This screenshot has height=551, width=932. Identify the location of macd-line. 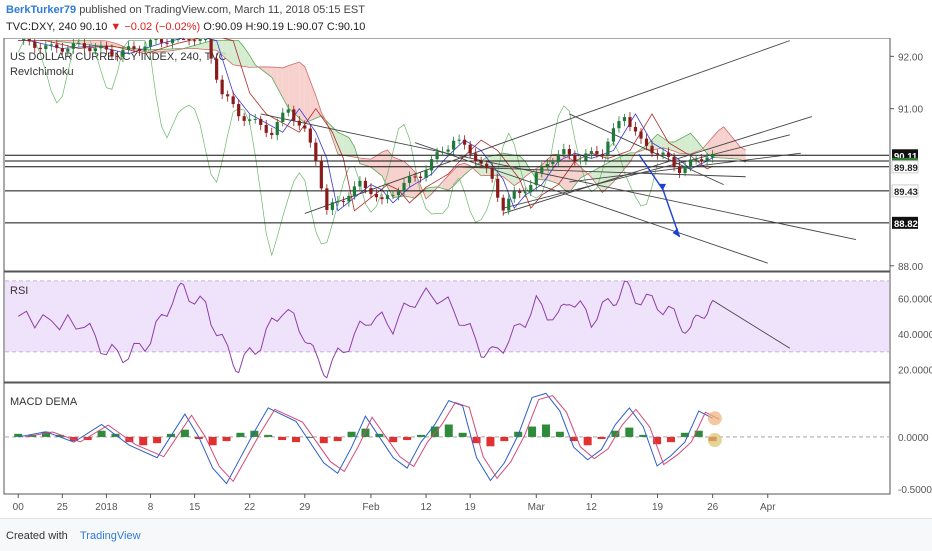
(365, 438).